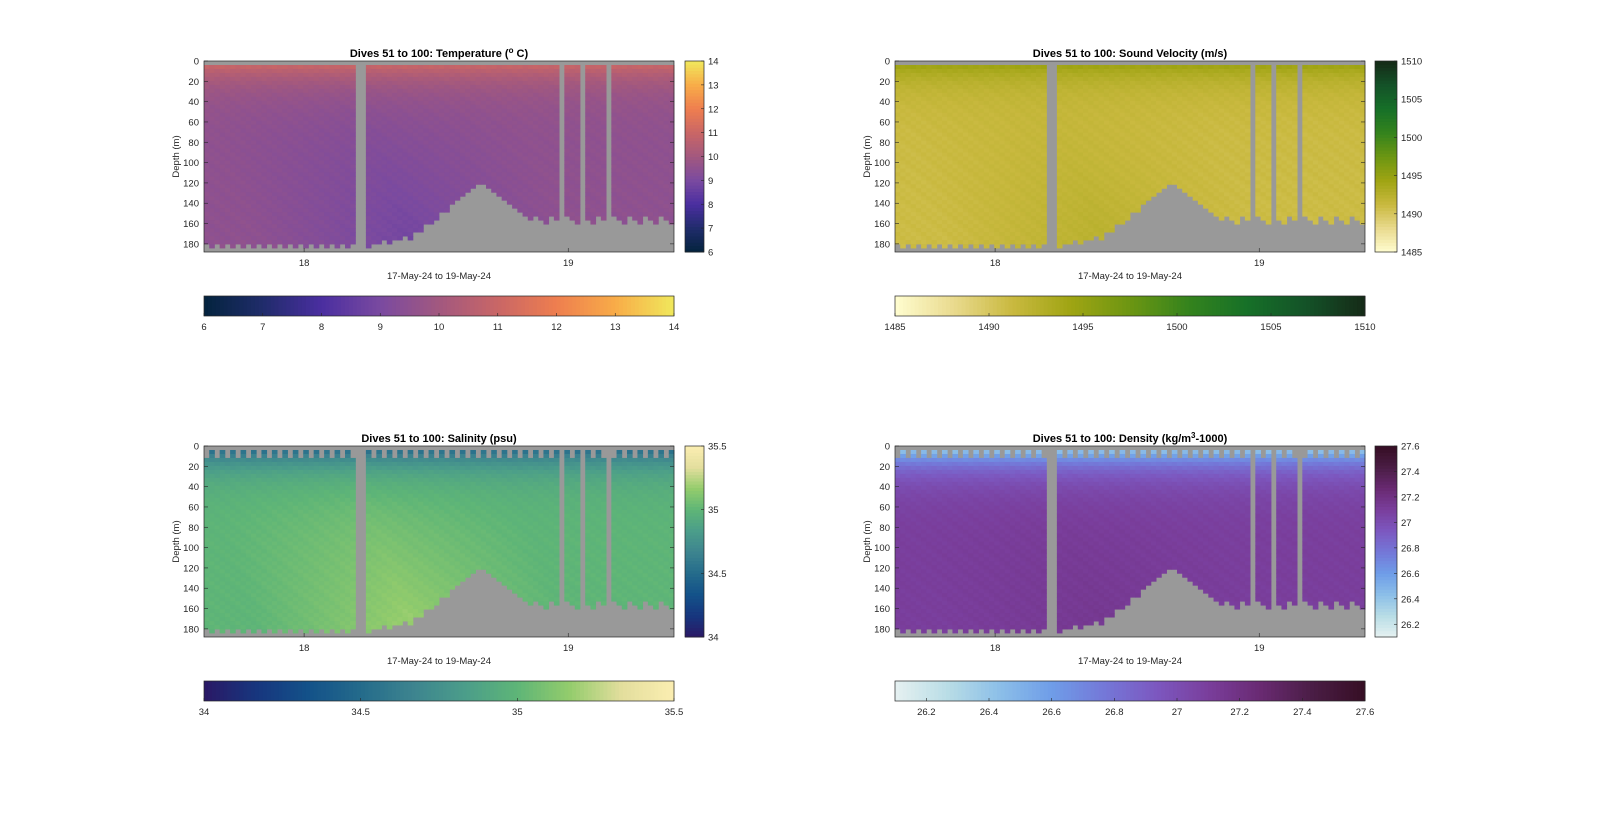  What do you see at coordinates (660, 306) in the screenshot?
I see `colorbar-horizontal-band` at bounding box center [660, 306].